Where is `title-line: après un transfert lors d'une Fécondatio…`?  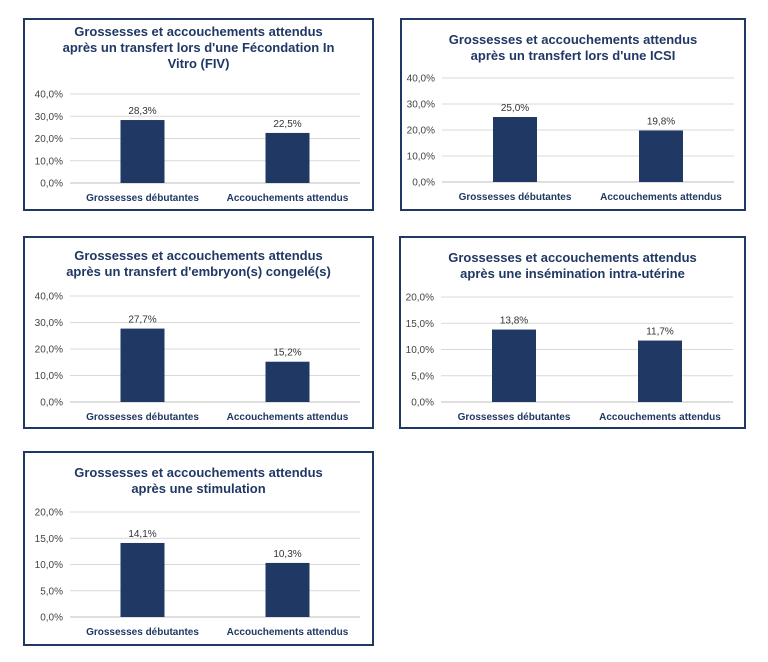 title-line: après un transfert lors d'une Fécondatio… is located at coordinates (198, 47).